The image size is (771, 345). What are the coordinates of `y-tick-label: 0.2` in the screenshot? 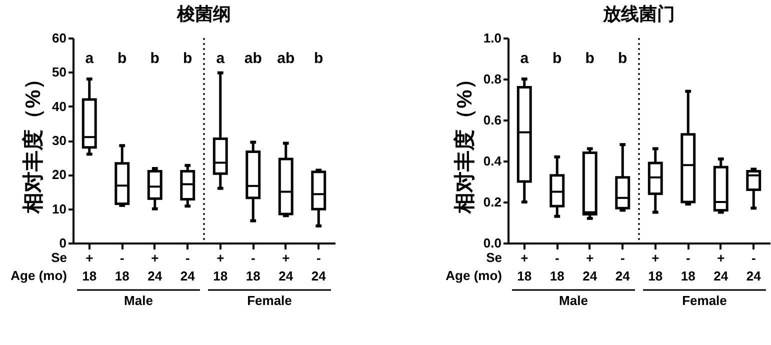 It's located at (492, 202).